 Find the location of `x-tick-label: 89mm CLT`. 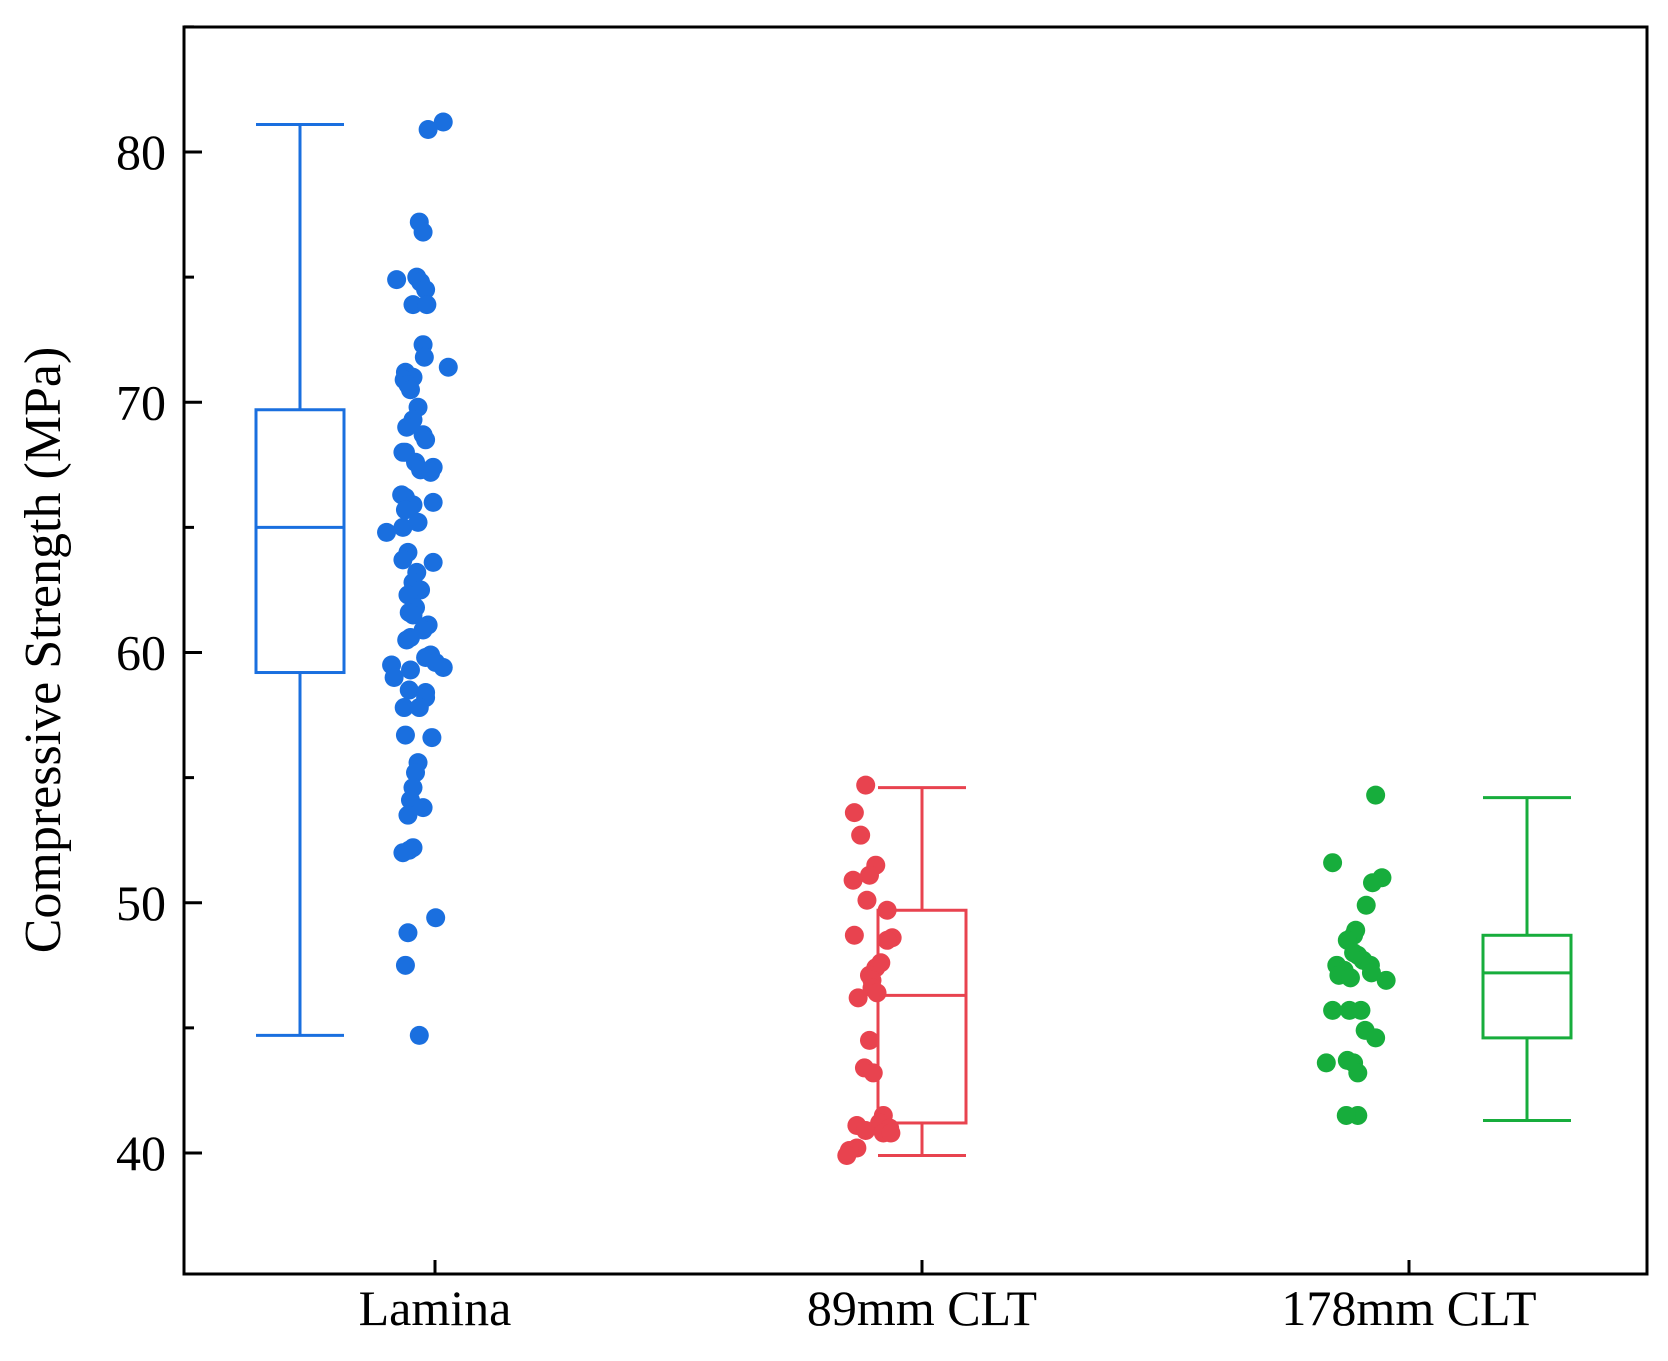

x-tick-label: 89mm CLT is located at coordinates (922, 1308).